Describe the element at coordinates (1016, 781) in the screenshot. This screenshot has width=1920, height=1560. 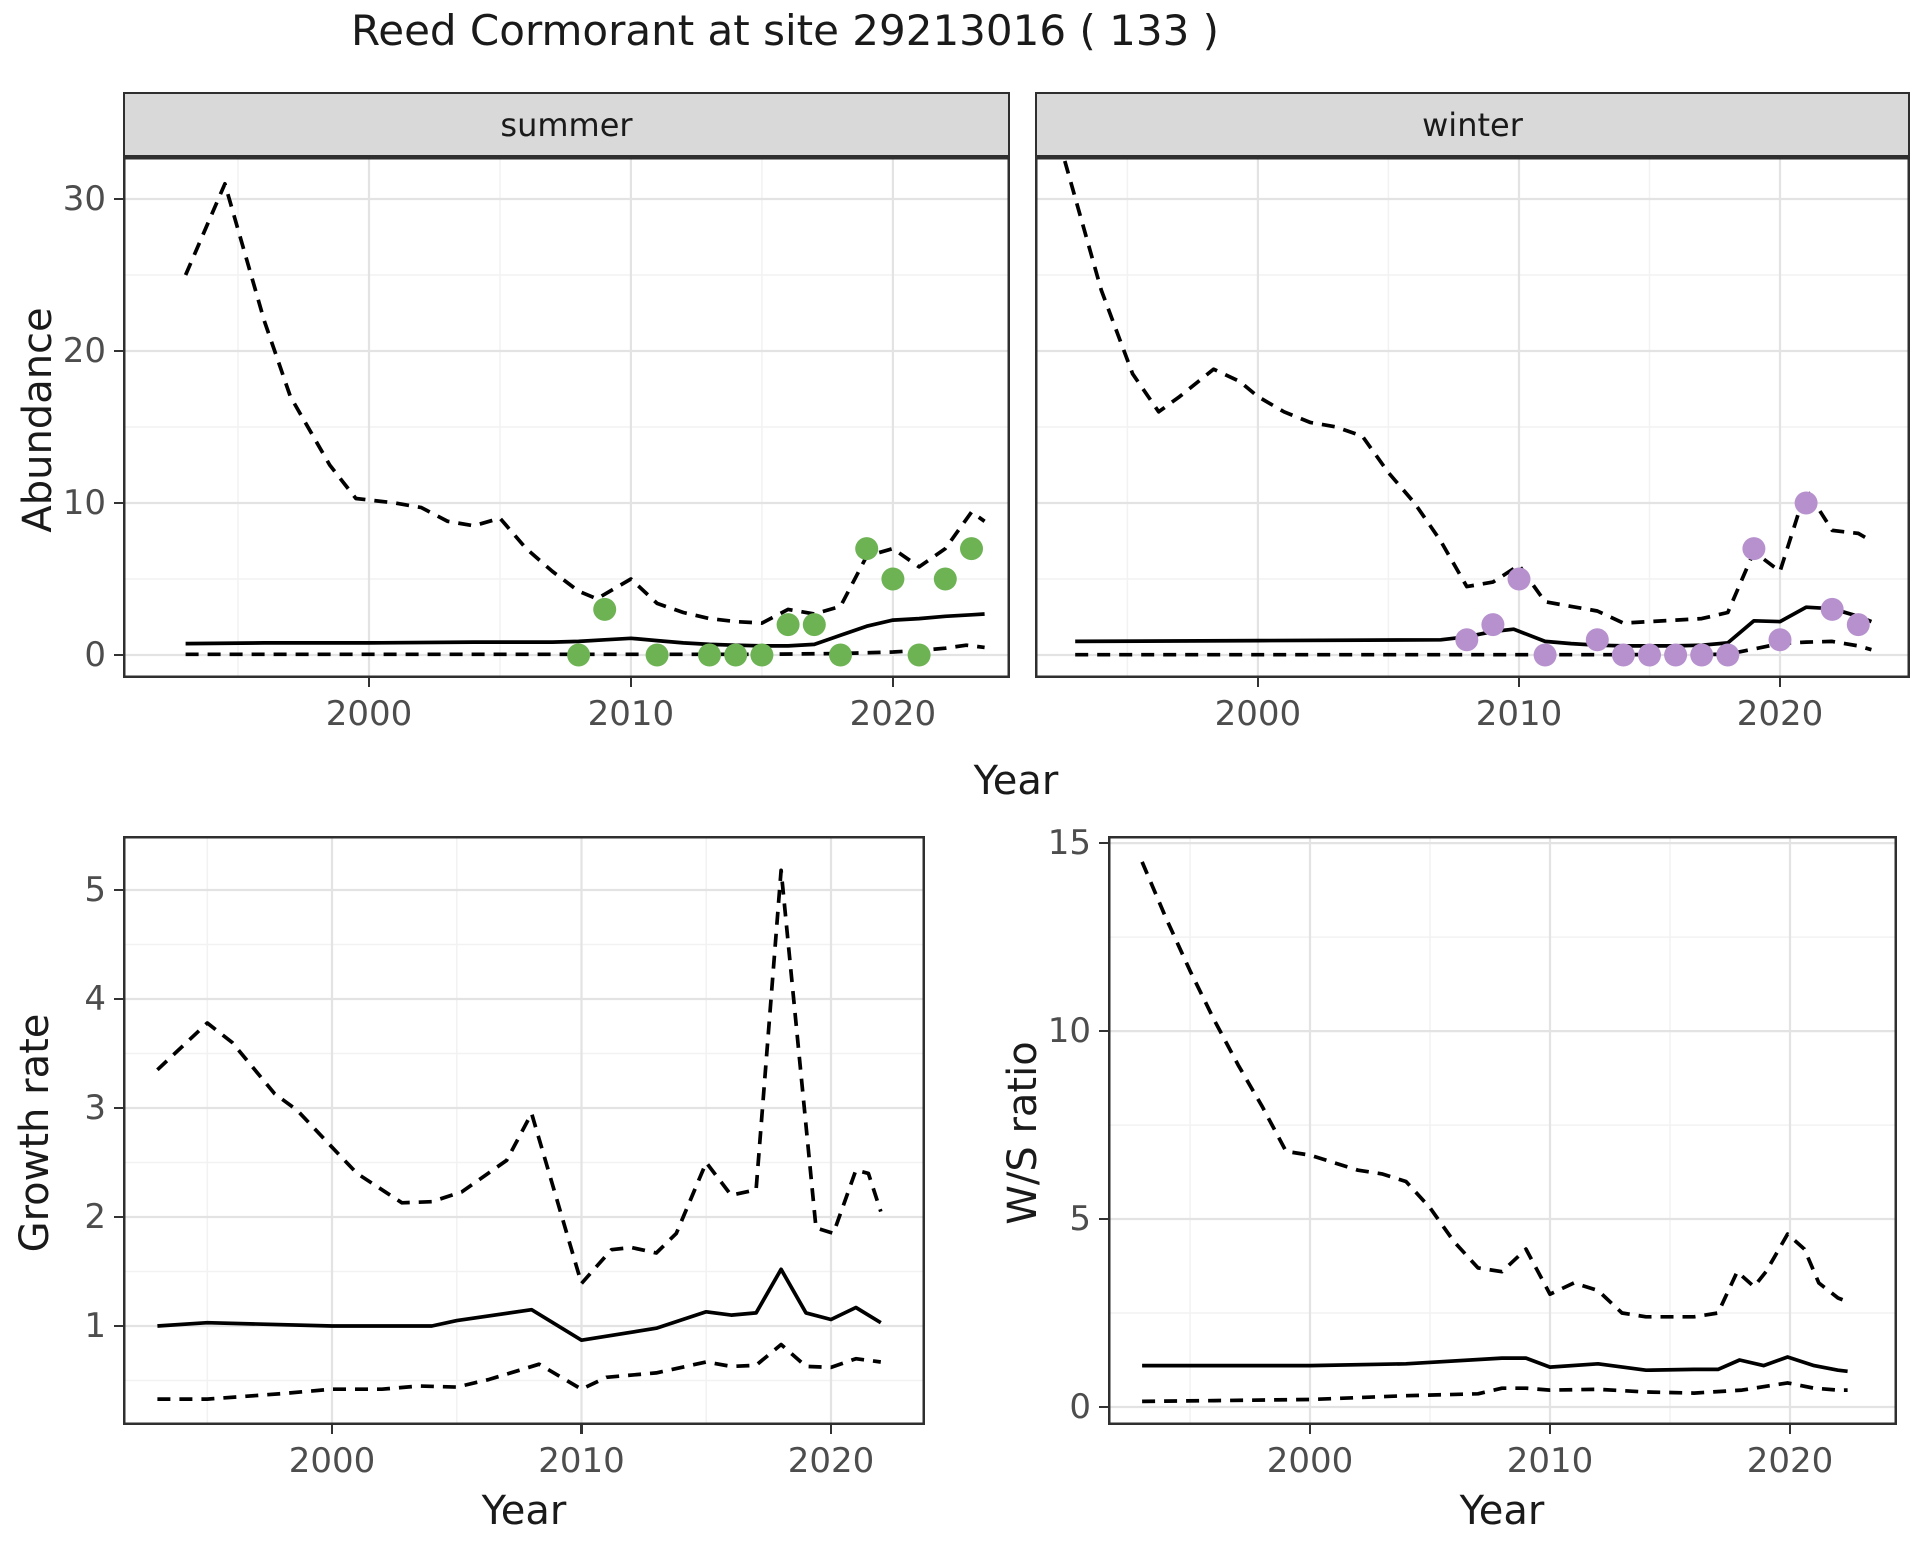
I see `x-axis-title-year-top: Year` at that location.